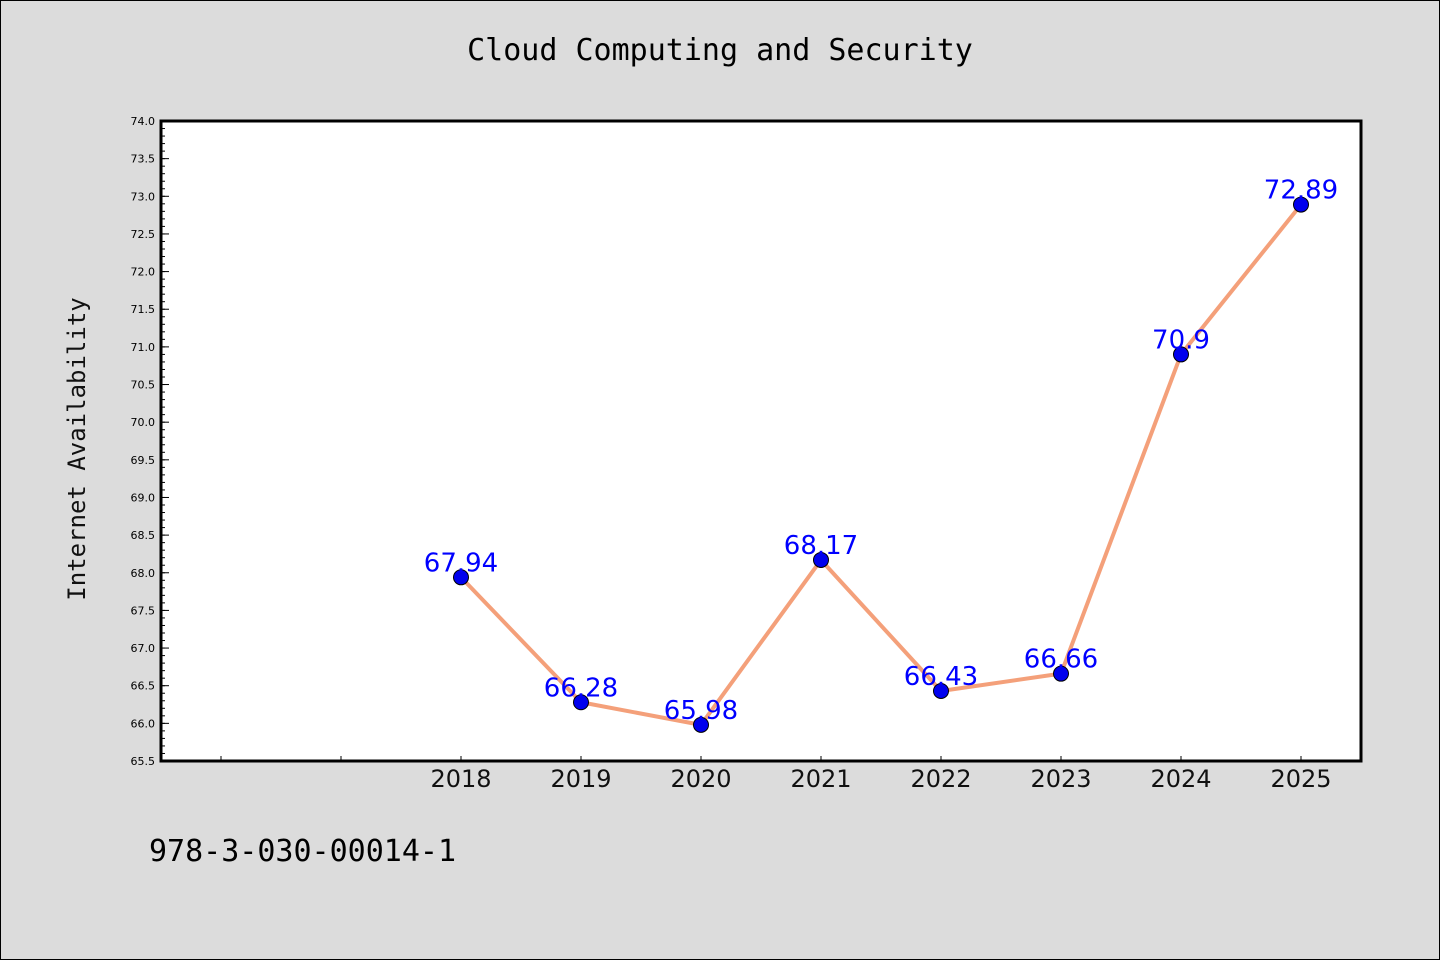 The height and width of the screenshot is (960, 1440). I want to click on x-tick-label: 2024, so click(1180, 779).